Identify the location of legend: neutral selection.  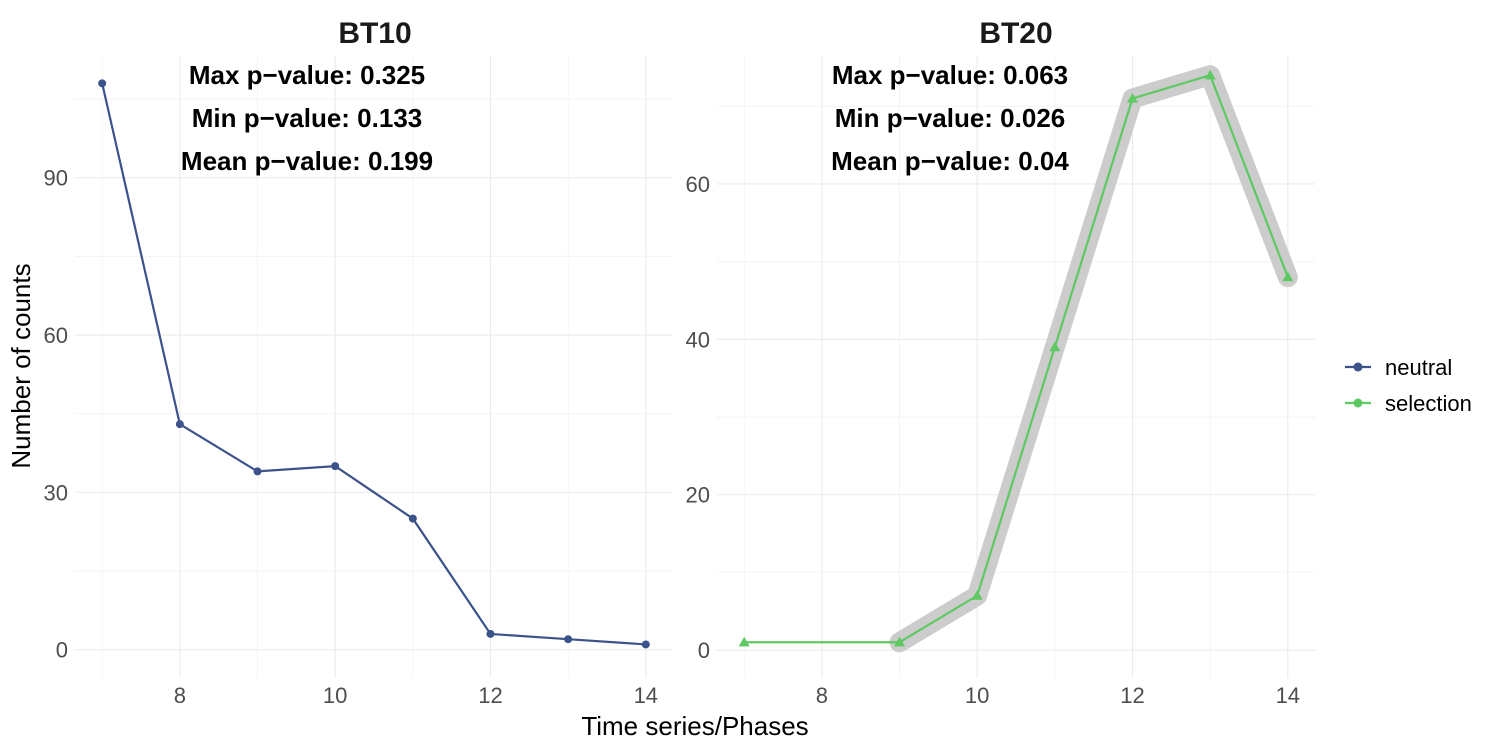
(1408, 385).